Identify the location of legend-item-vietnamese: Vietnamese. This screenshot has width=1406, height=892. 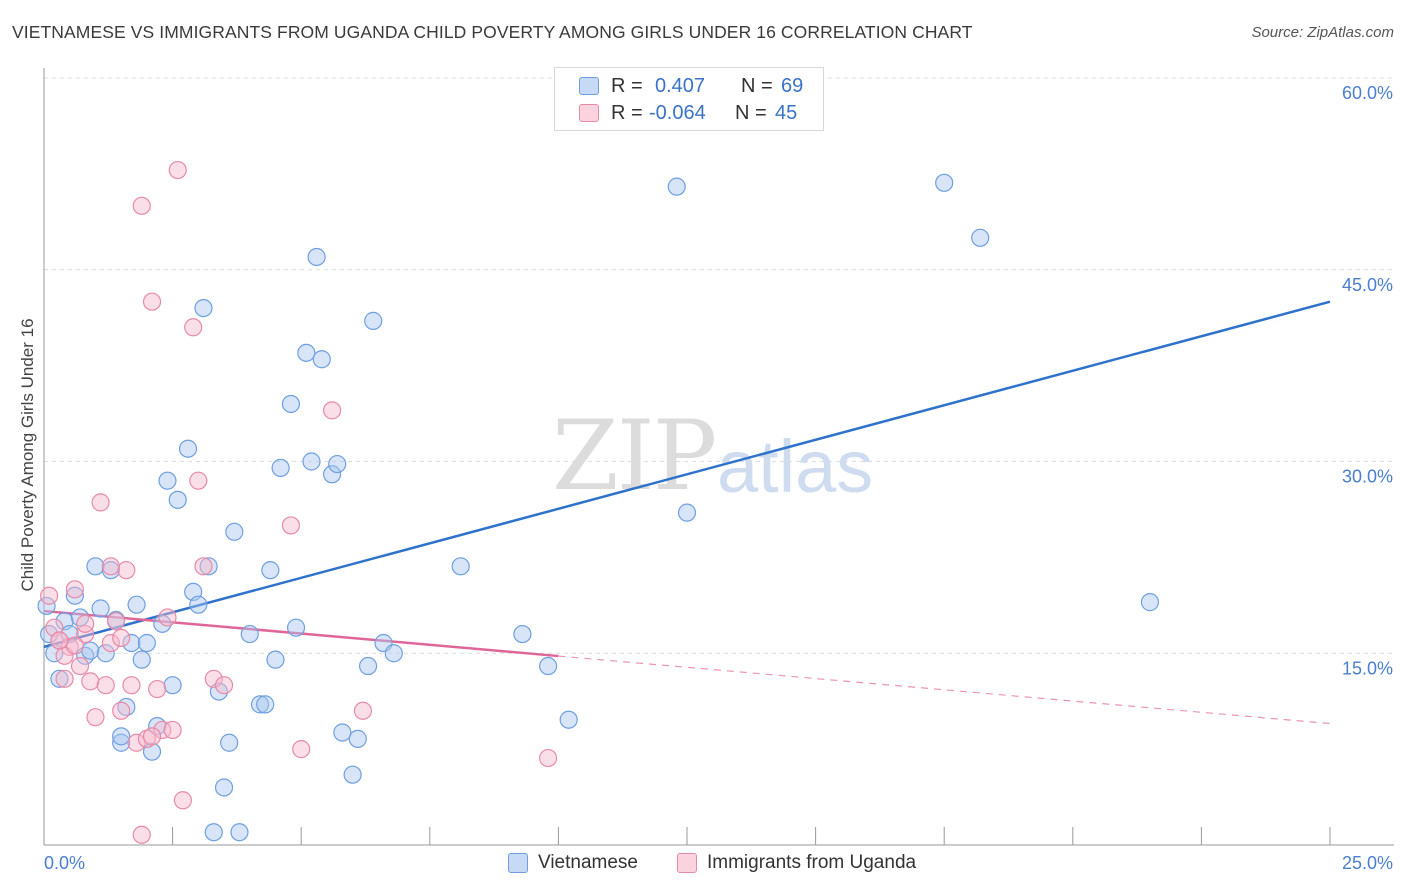
(573, 863).